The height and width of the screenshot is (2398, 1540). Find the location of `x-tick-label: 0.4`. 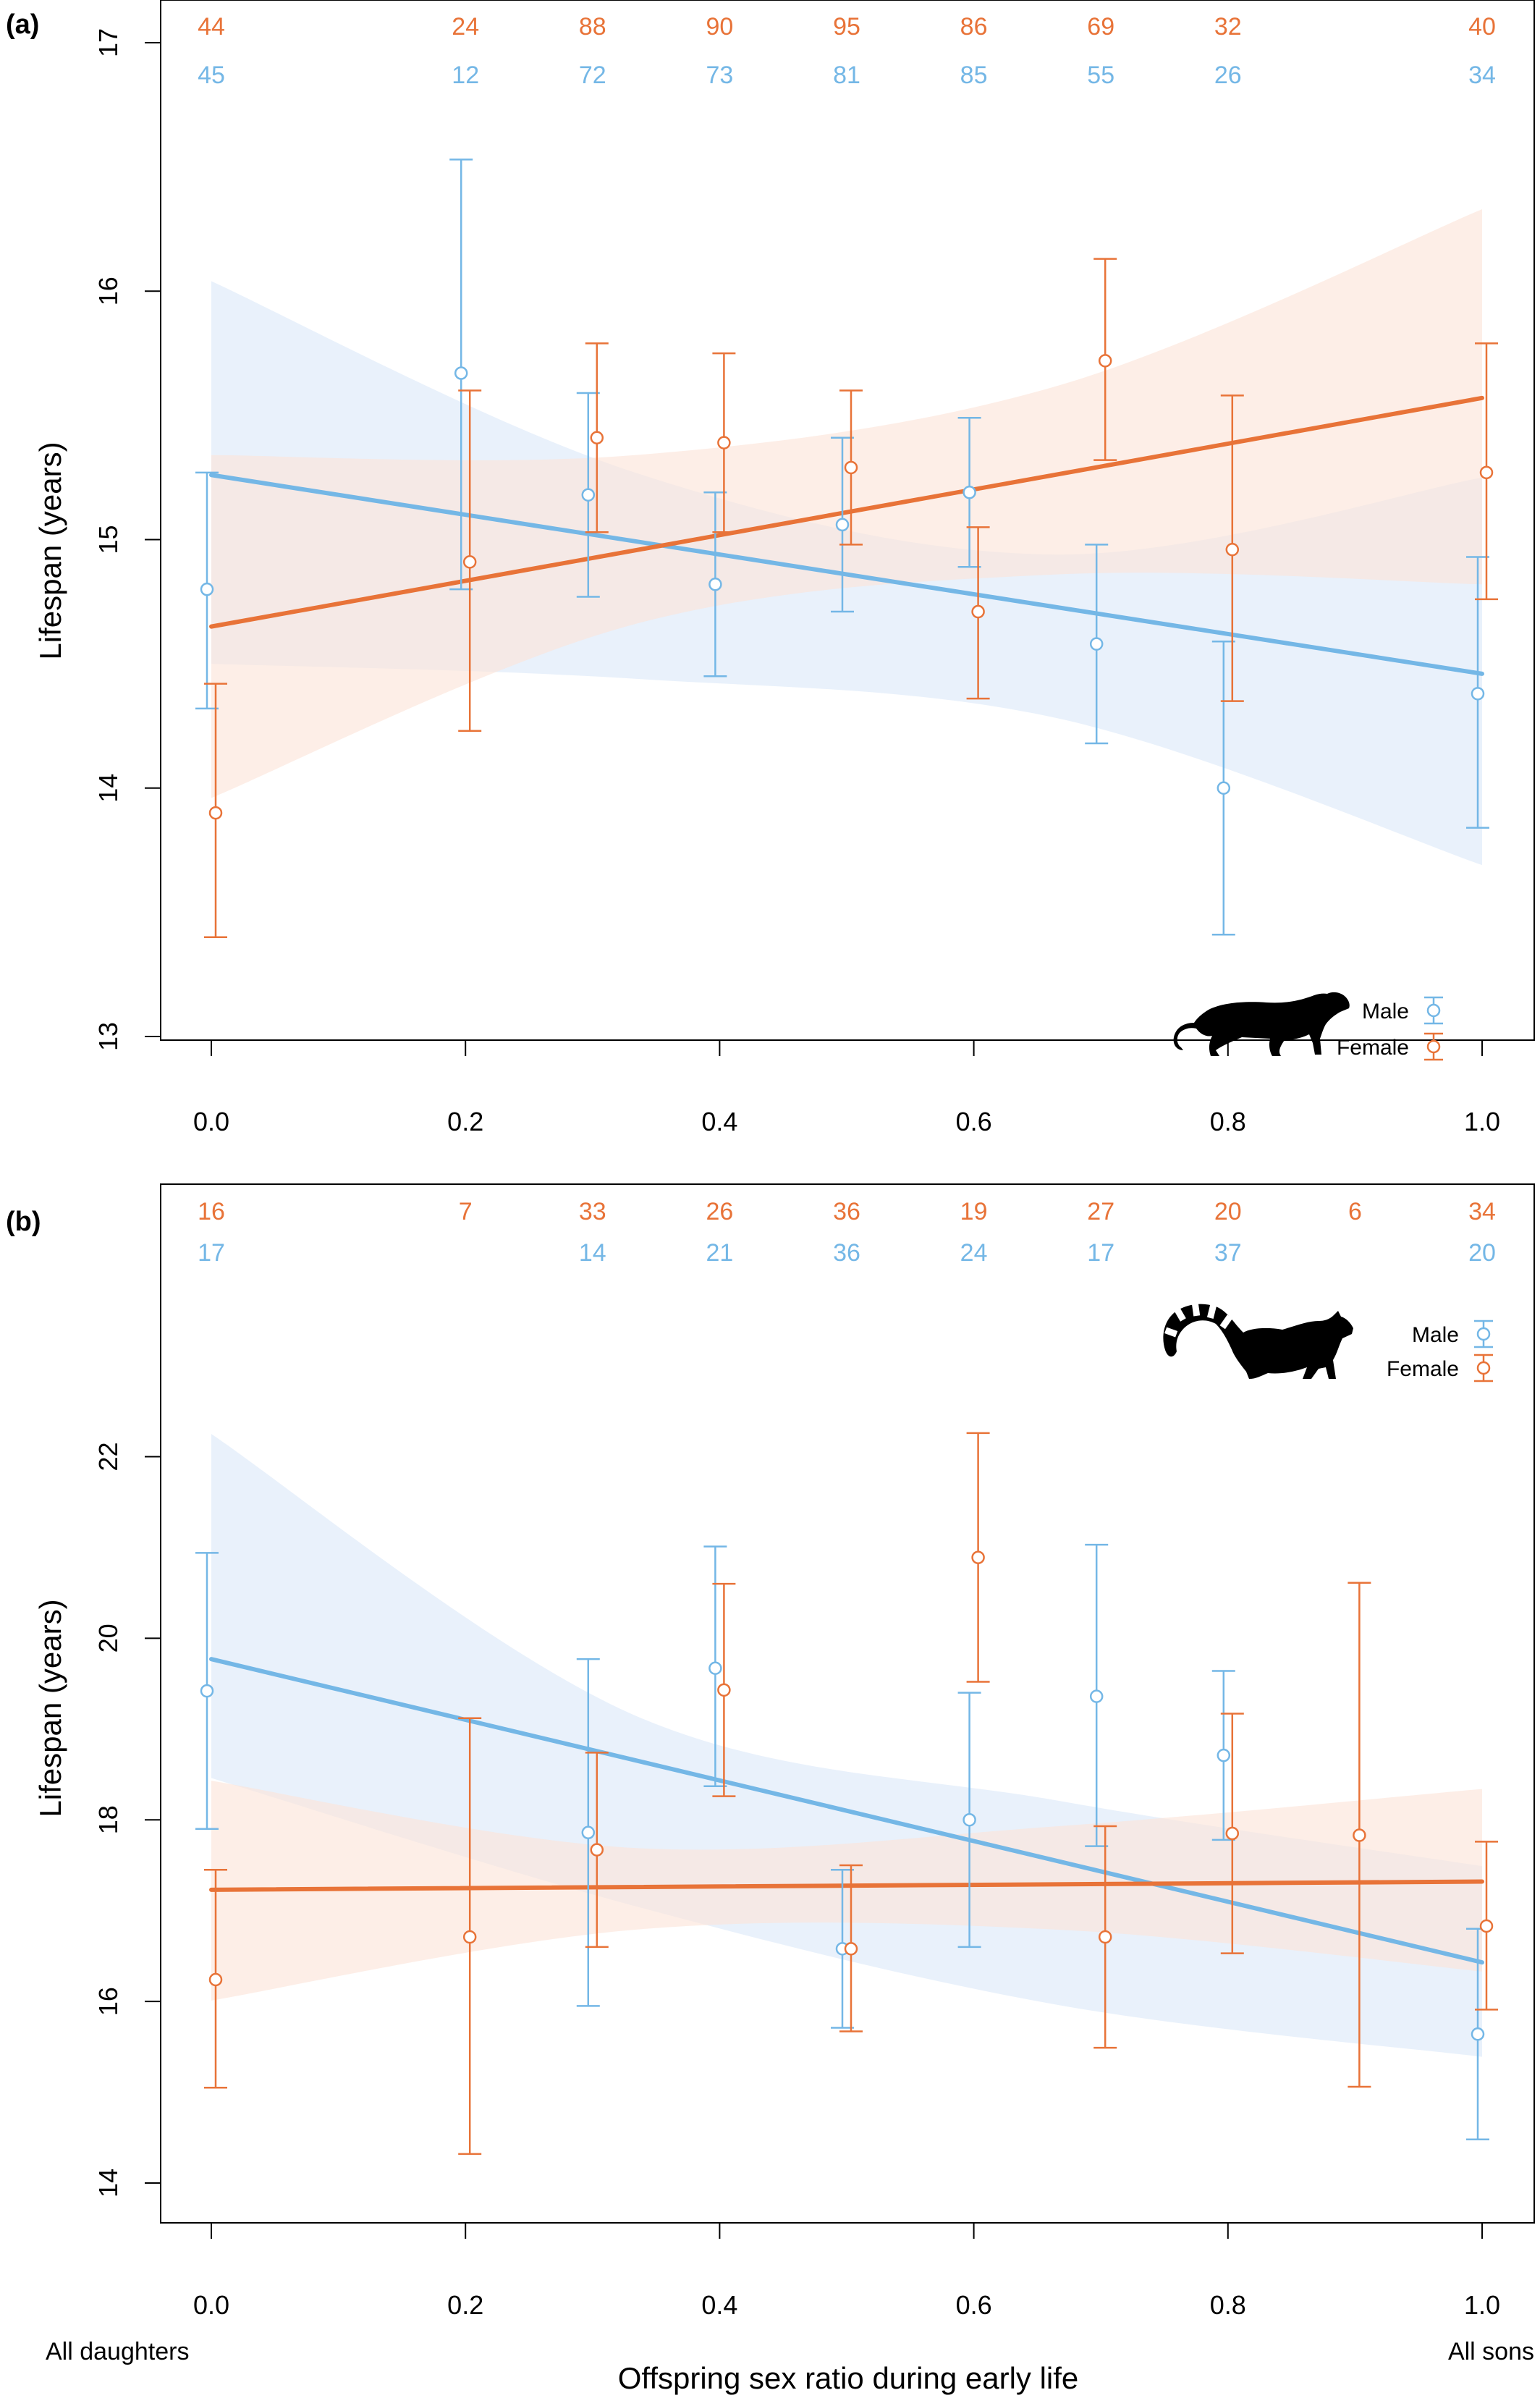

x-tick-label: 0.4 is located at coordinates (719, 2305).